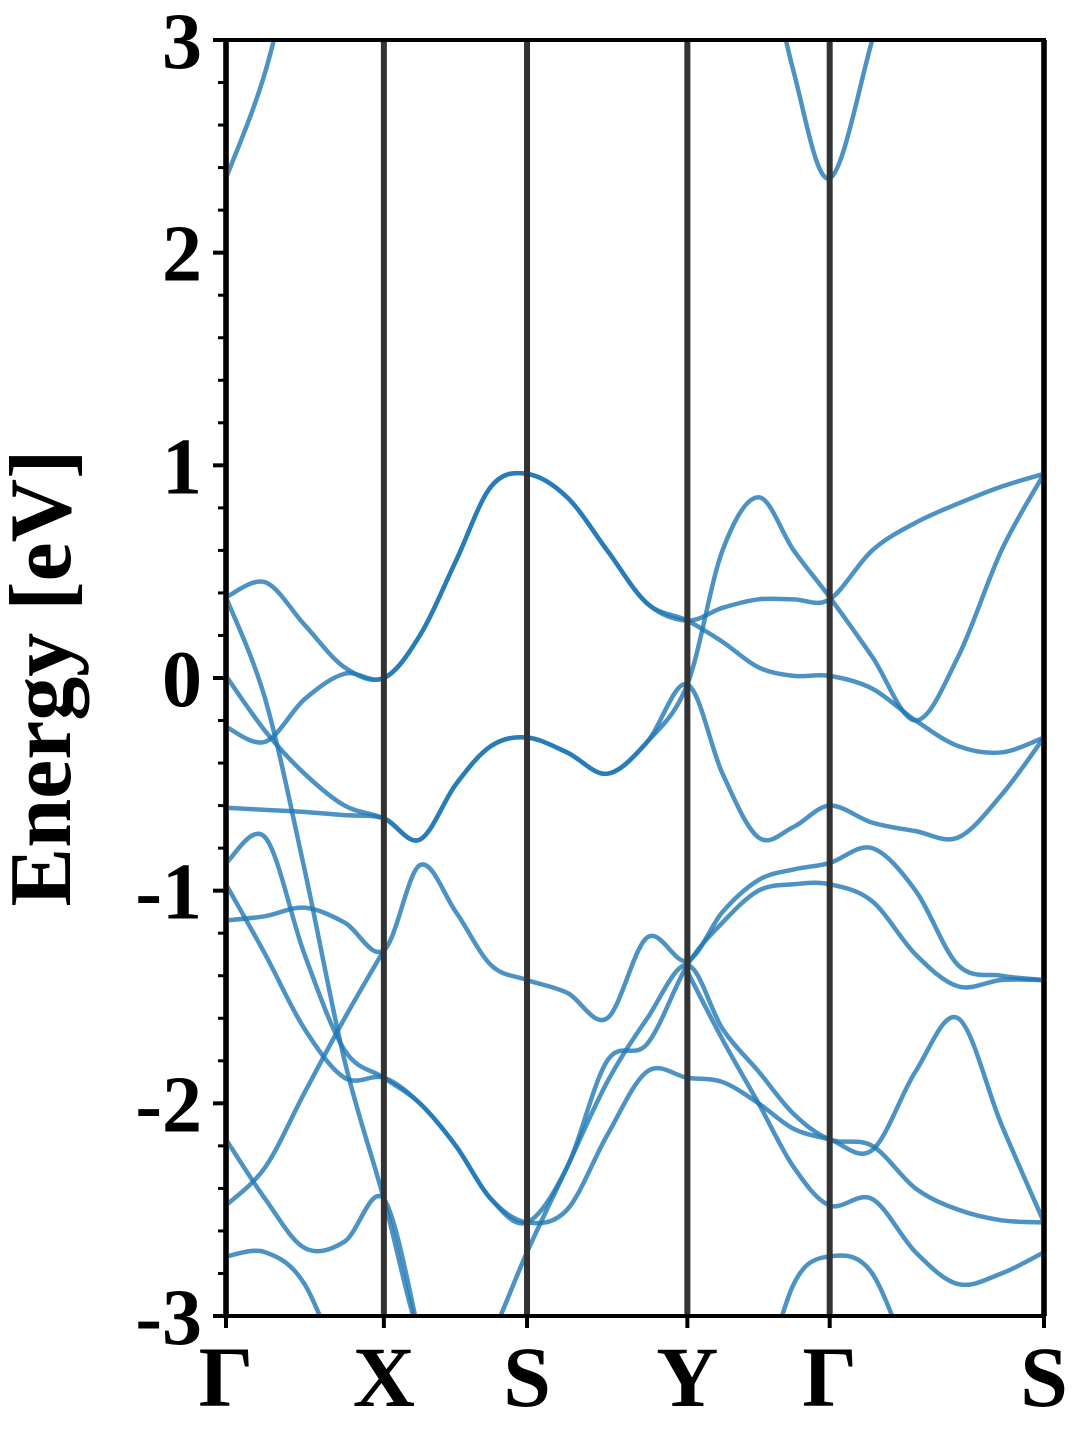 The height and width of the screenshot is (1445, 1080). Describe the element at coordinates (182, 680) in the screenshot. I see `y-tick-label: 0` at that location.